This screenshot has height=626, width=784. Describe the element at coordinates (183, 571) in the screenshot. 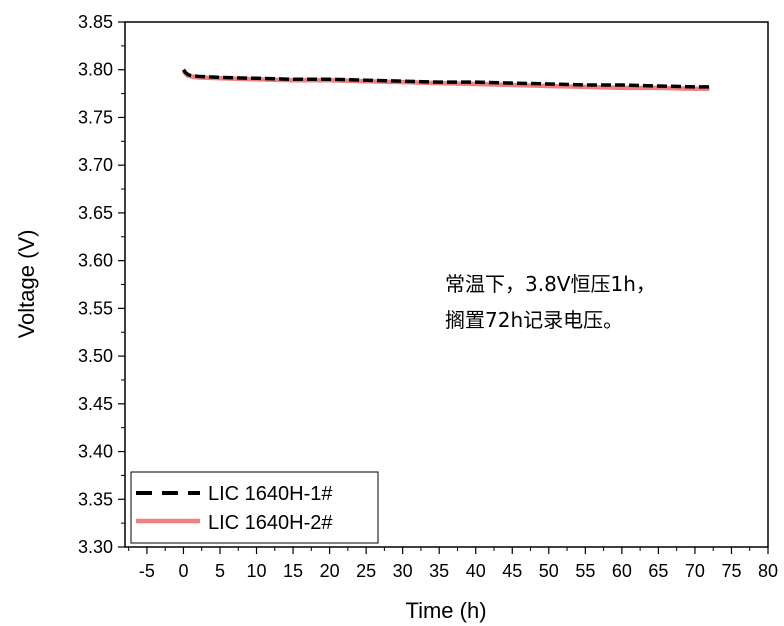

I see `x-tick-label: 0` at that location.